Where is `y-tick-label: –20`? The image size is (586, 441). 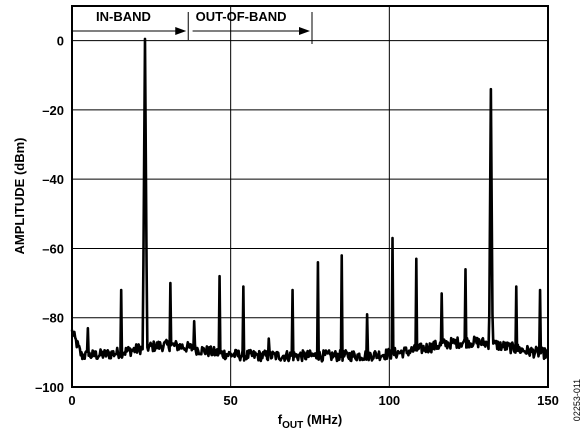 y-tick-label: –20 is located at coordinates (53, 110).